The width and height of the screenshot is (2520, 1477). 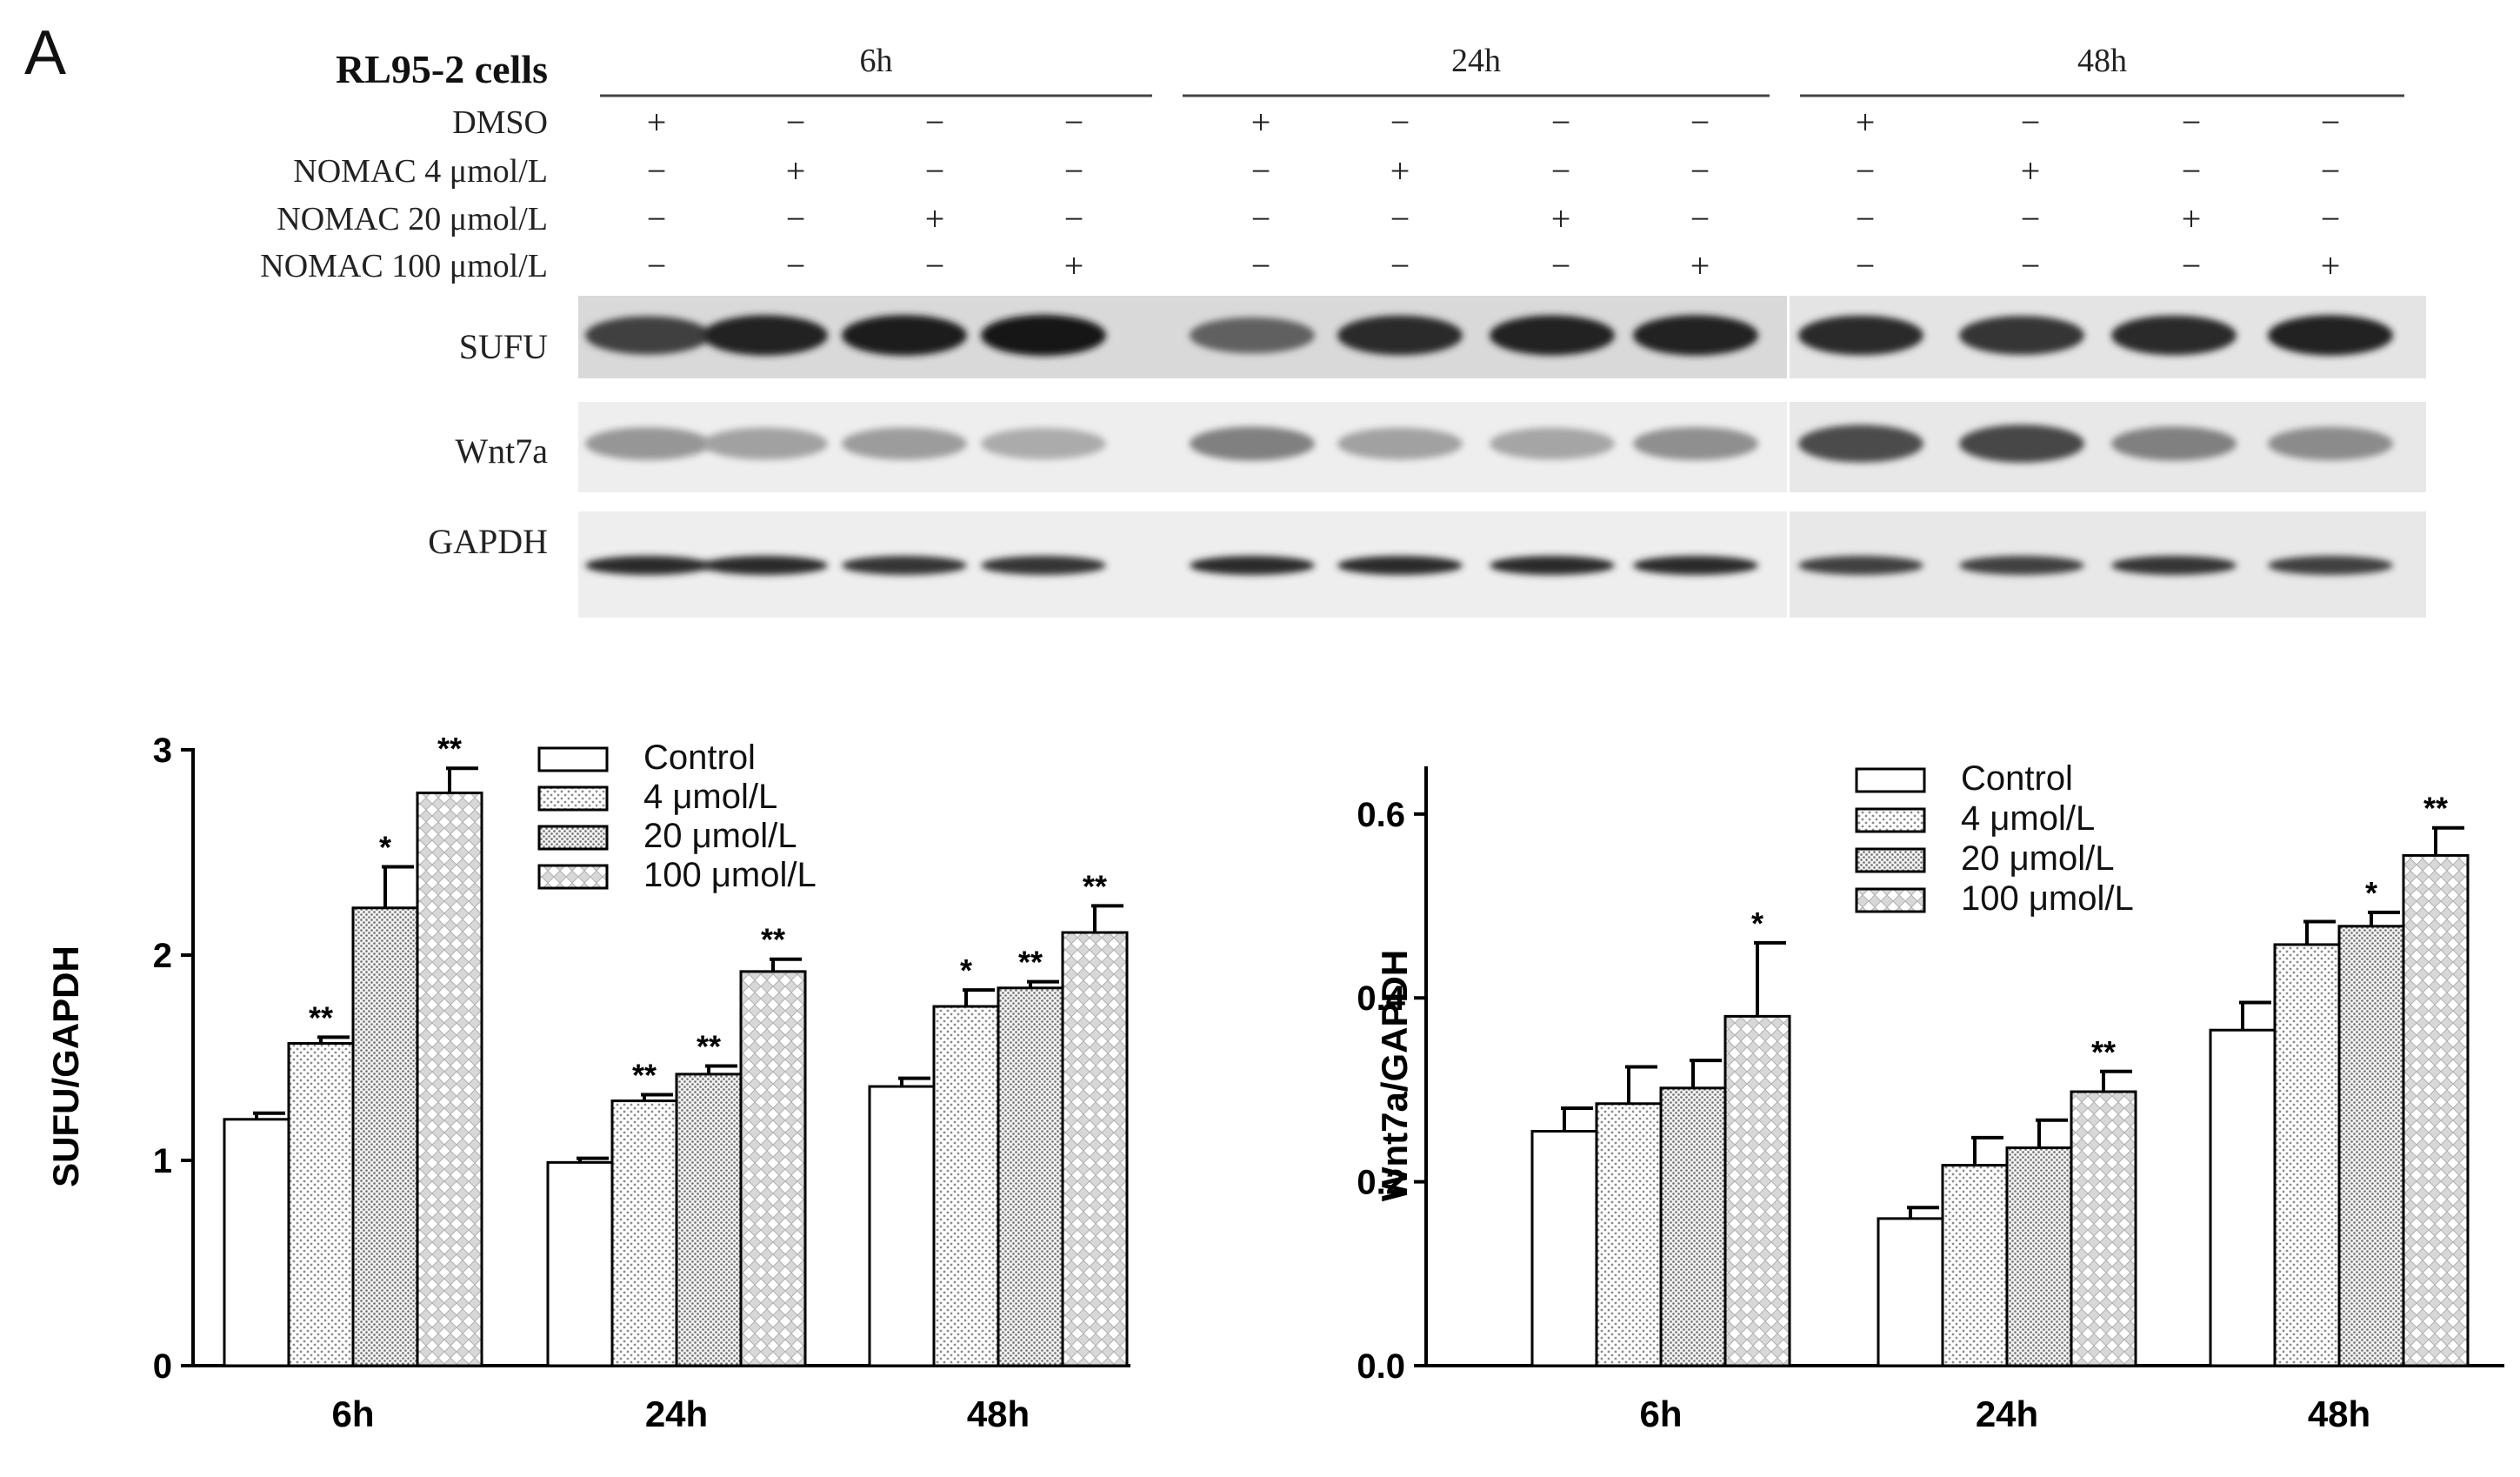 I want to click on y-axis-title: Wnt7a/GAPDH, so click(x=1394, y=1075).